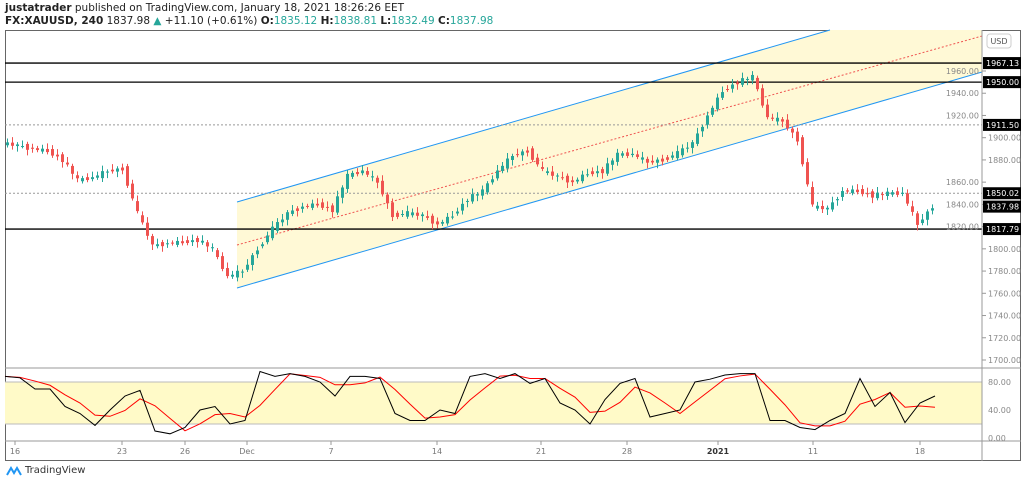  What do you see at coordinates (128, 21) in the screenshot?
I see `last-price: 1837.98` at bounding box center [128, 21].